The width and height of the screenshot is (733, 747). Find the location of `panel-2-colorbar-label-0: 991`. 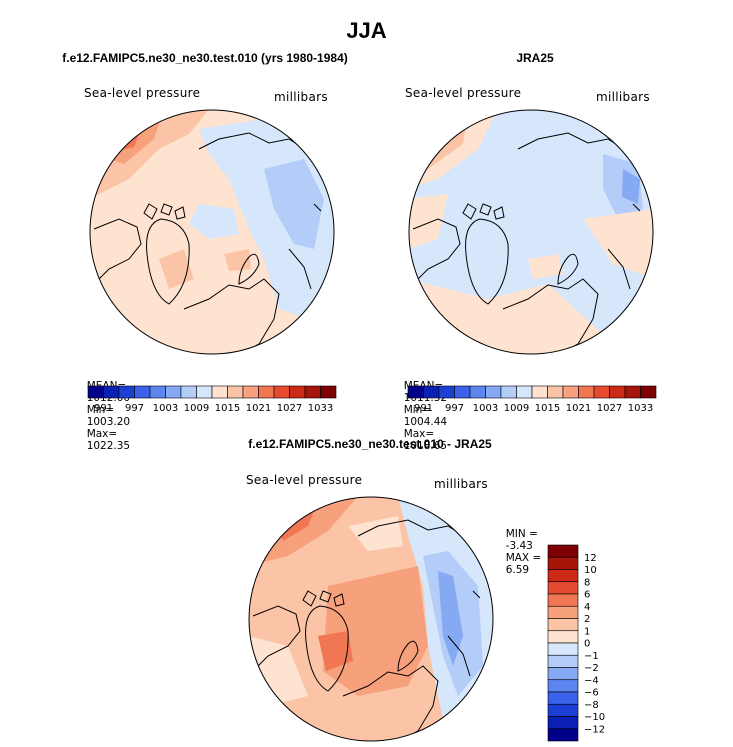

panel-2-colorbar-label-0: 991 is located at coordinates (423, 408).